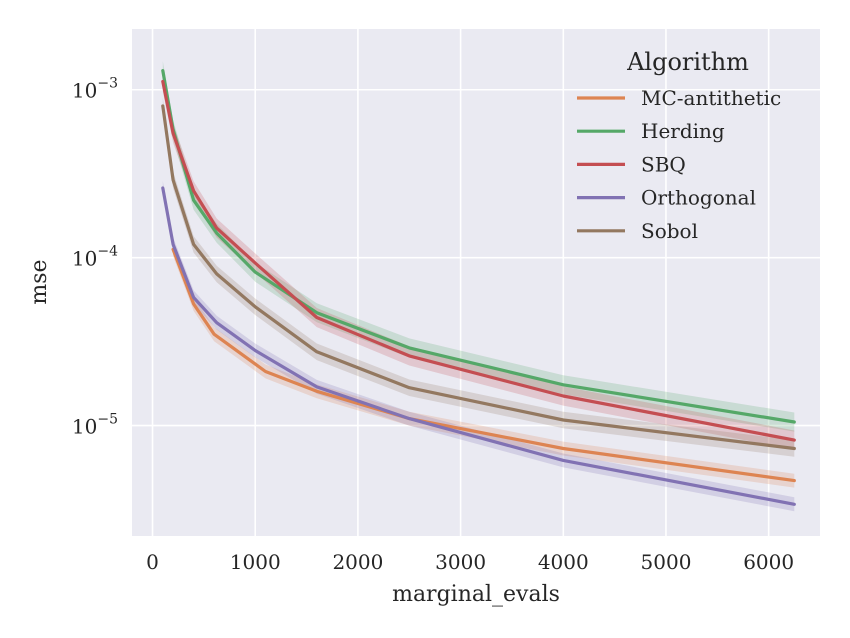 The image size is (850, 638). Describe the element at coordinates (768, 562) in the screenshot. I see `x-tick-label: 6000` at that location.